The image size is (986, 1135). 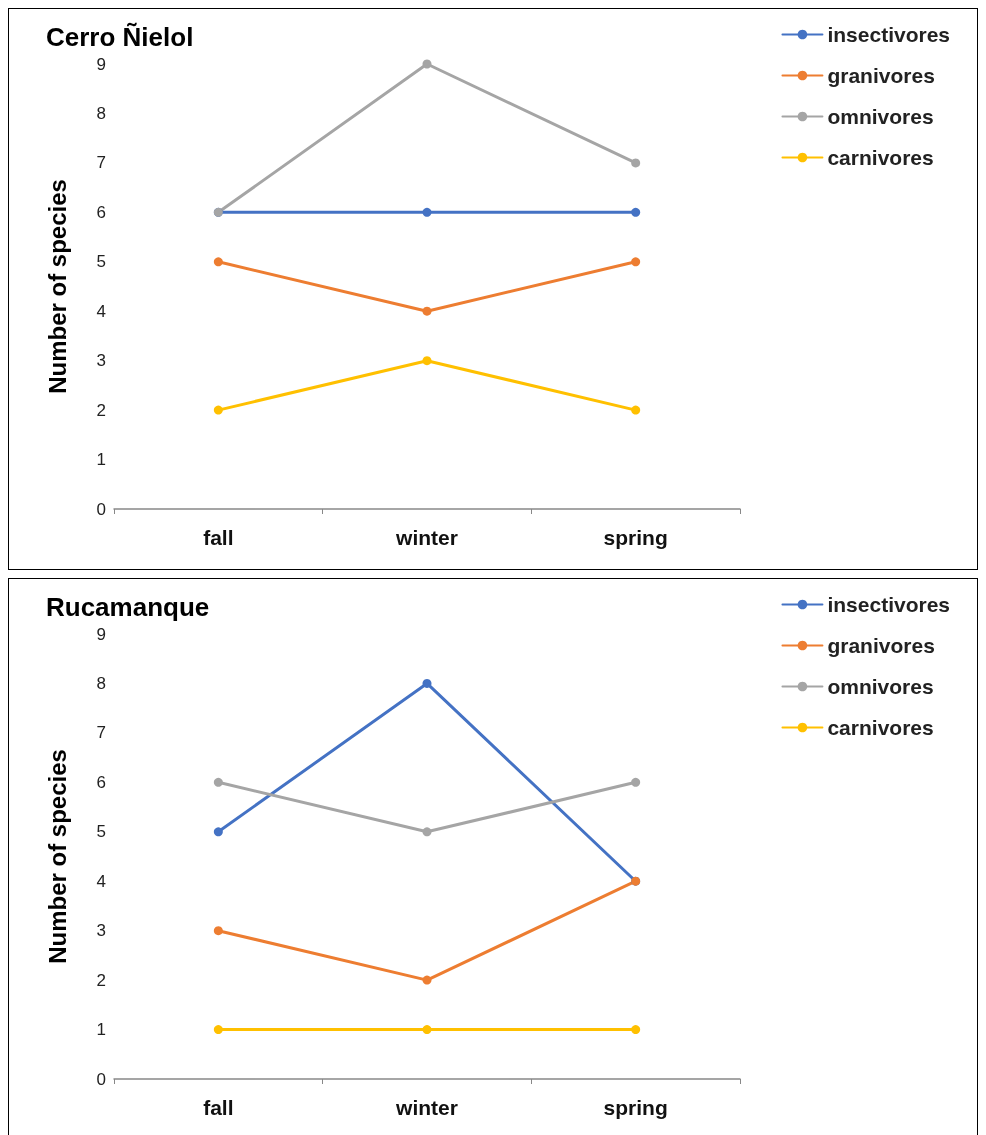 What do you see at coordinates (128, 607) in the screenshot?
I see `chart-title: Rucamanque` at bounding box center [128, 607].